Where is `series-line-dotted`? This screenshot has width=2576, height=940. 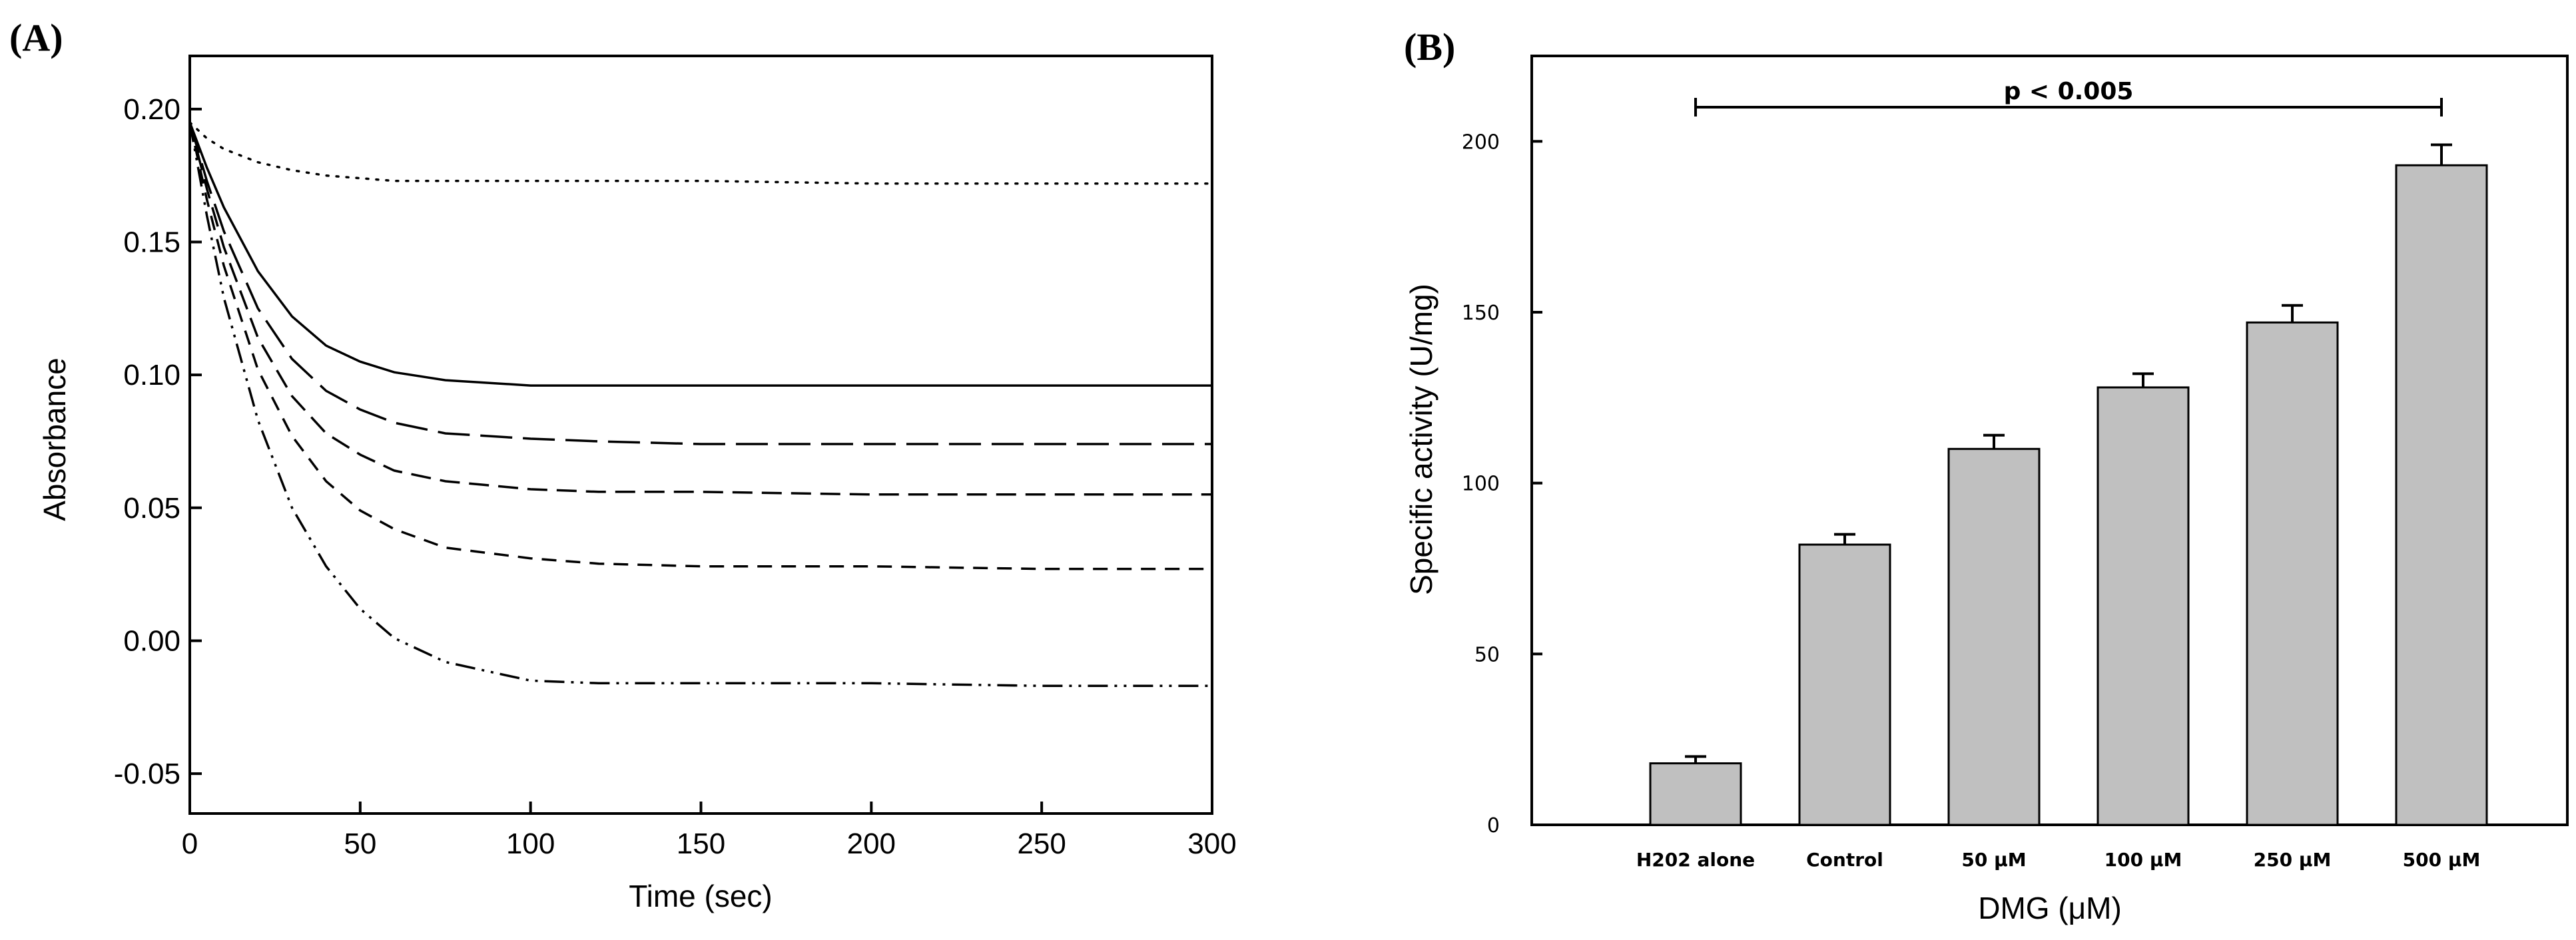
series-line-dotted is located at coordinates (700, 153).